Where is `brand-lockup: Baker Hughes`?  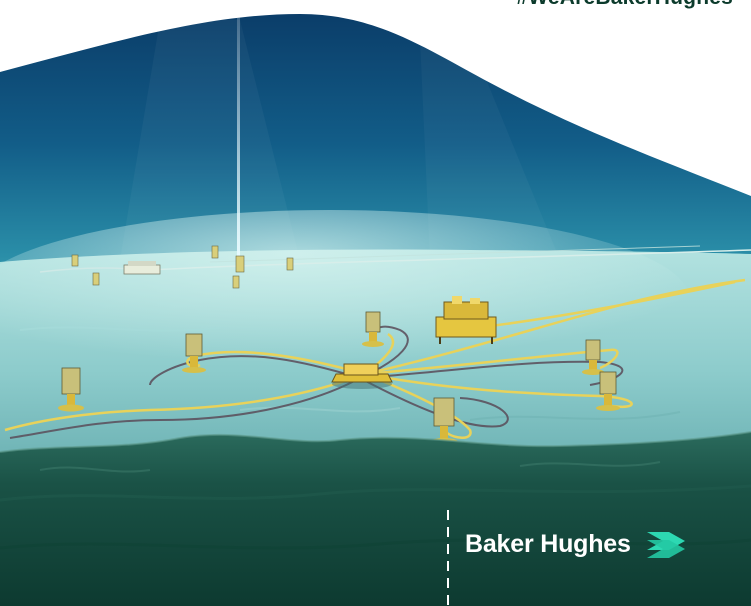
brand-lockup: Baker Hughes is located at coordinates (597, 558).